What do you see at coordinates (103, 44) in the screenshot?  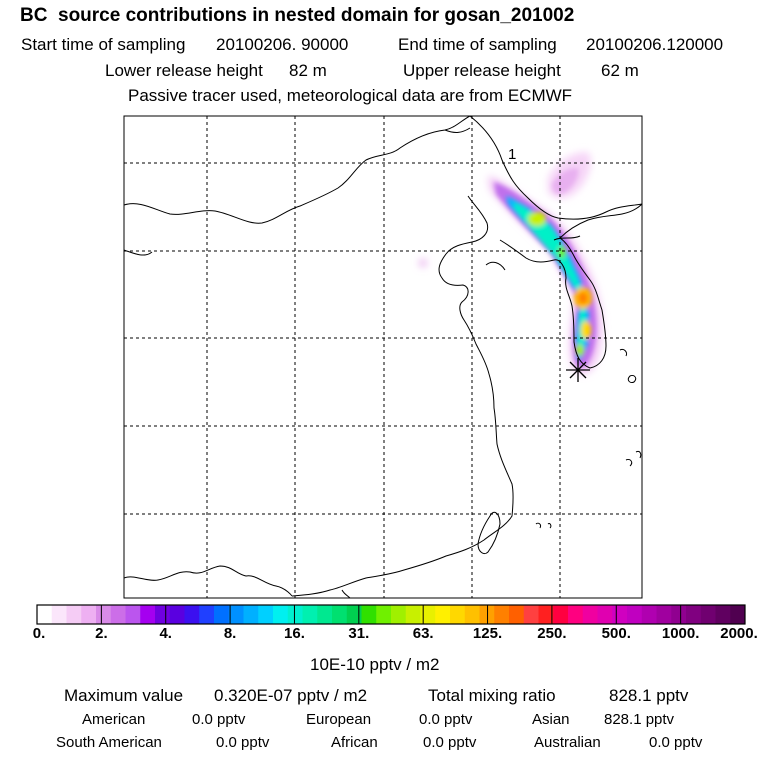 I see `start-time-label: Start time of sampling` at bounding box center [103, 44].